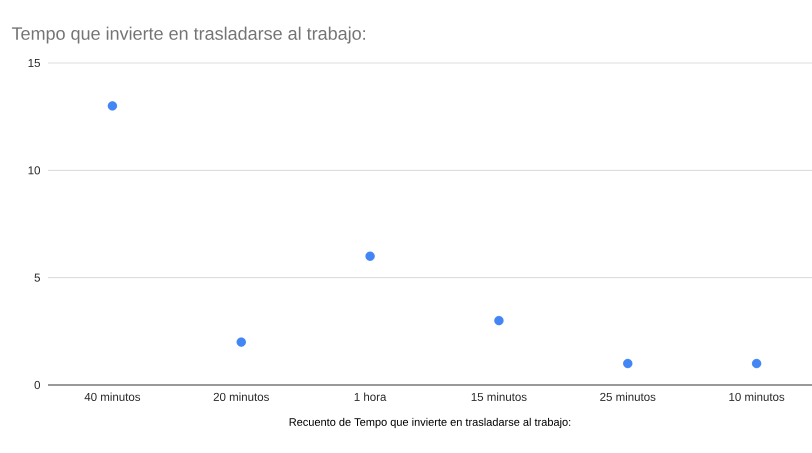  What do you see at coordinates (112, 396) in the screenshot?
I see `x-tick-label: 40 minutos` at bounding box center [112, 396].